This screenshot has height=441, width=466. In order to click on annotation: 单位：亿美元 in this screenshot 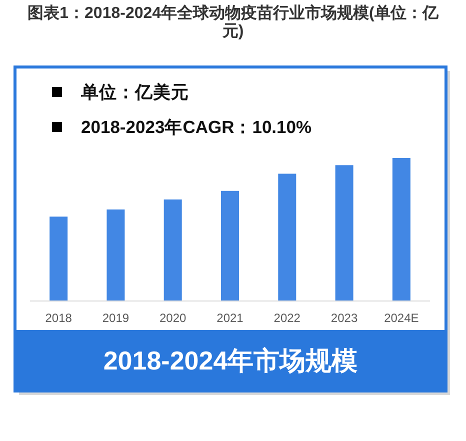, I will do `click(135, 92)`.